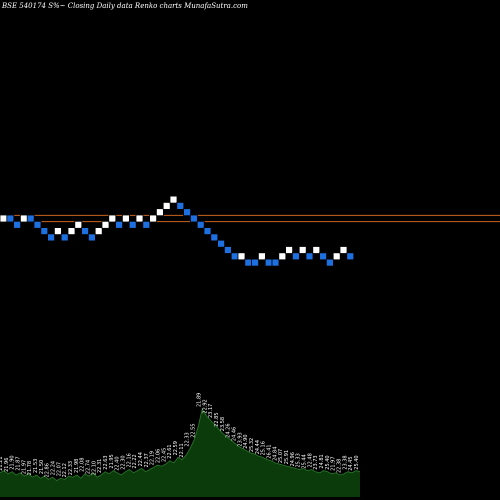 The width and height of the screenshot is (500, 500). Describe the element at coordinates (159, 456) in the screenshot. I see `volume-label: 22.06` at that location.